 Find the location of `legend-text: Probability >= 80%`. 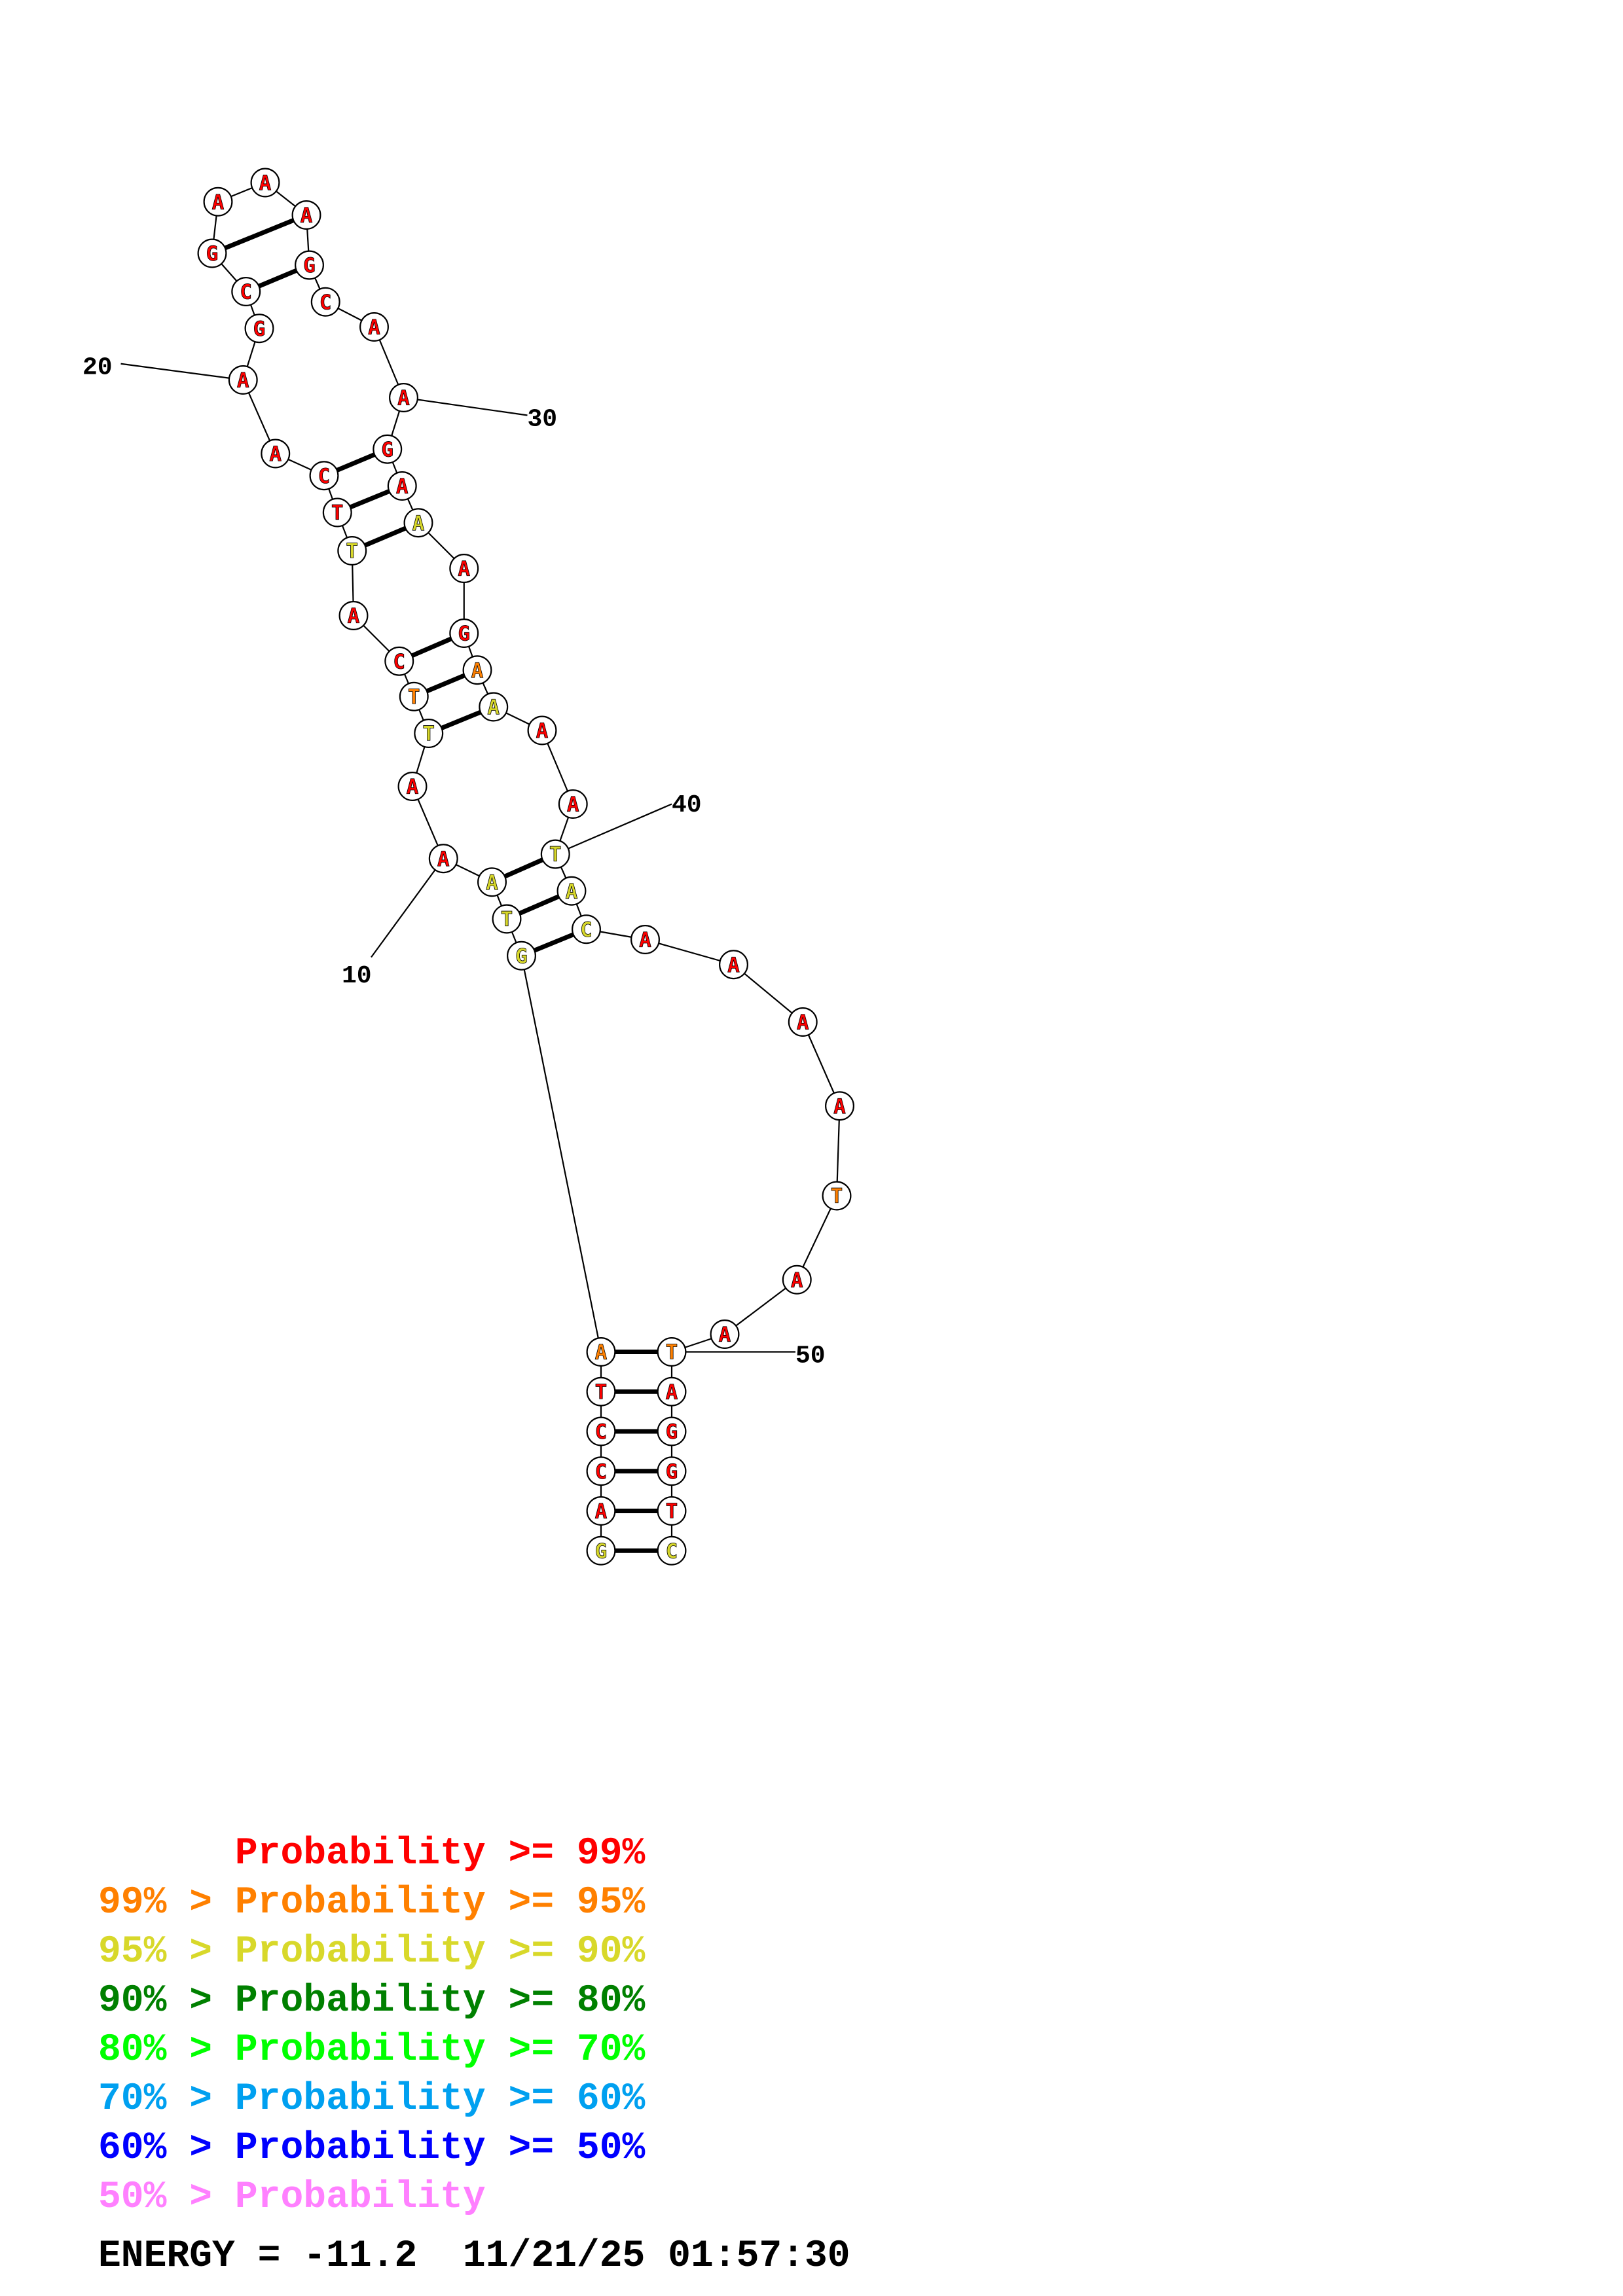

legend-text: Probability >= 80% is located at coordinates (440, 2001).